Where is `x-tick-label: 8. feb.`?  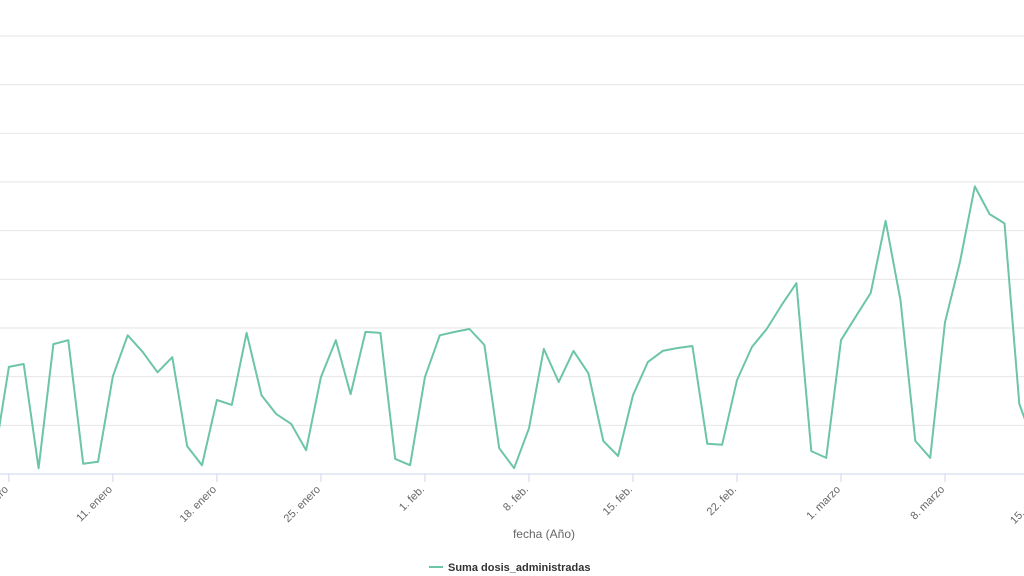 x-tick-label: 8. feb. is located at coordinates (516, 499).